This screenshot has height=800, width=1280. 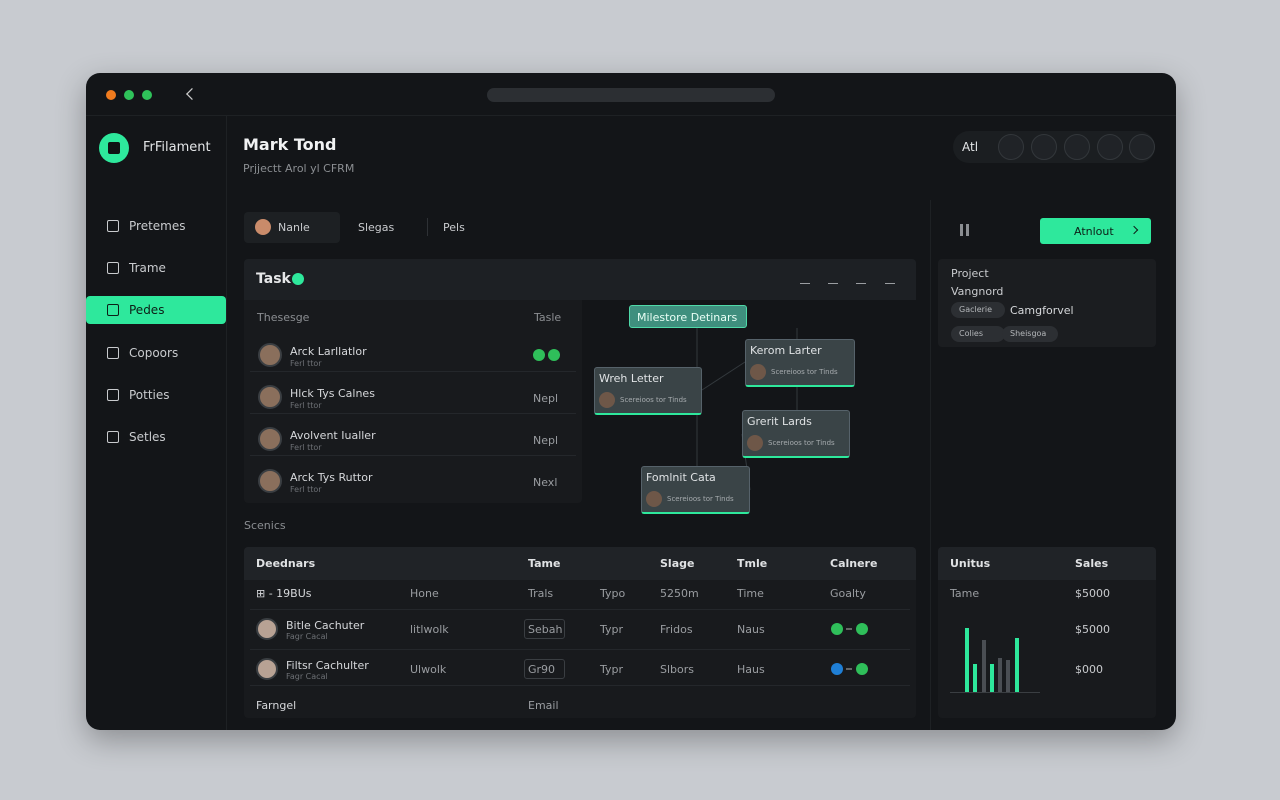 I want to click on table-cell: Haus, so click(x=751, y=669).